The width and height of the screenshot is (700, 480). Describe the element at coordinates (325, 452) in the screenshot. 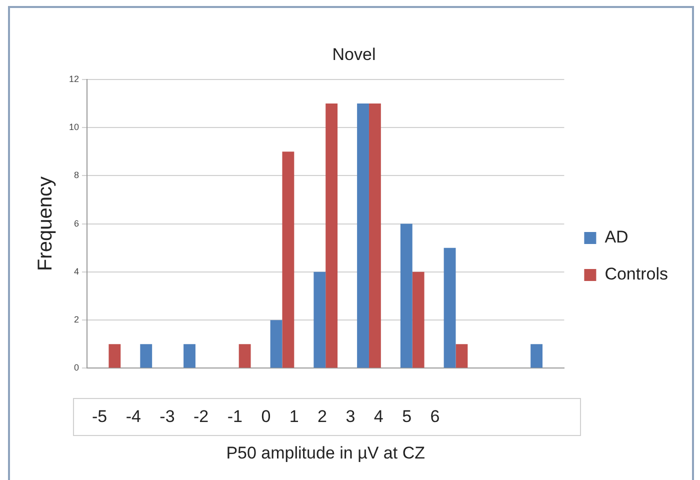

I see `x-axis-title: P50 amplitude in µV at CZ` at that location.